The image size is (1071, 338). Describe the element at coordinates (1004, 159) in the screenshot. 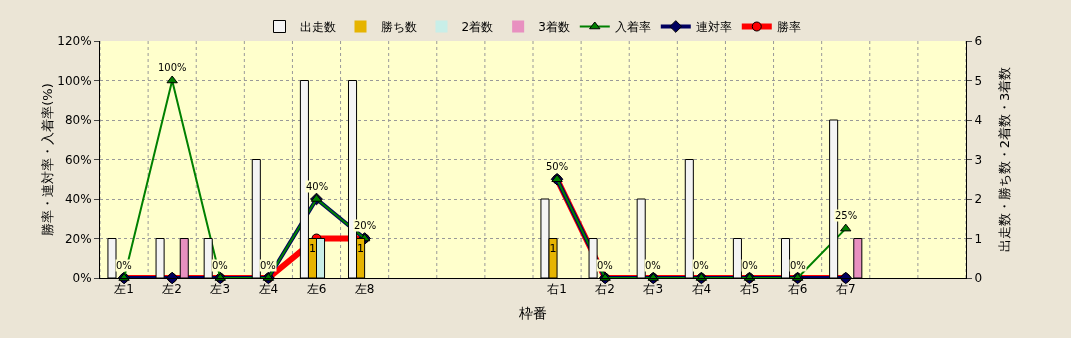

I see `y2-axis-title: 出走数・勝ち数・2着数・3着数` at that location.